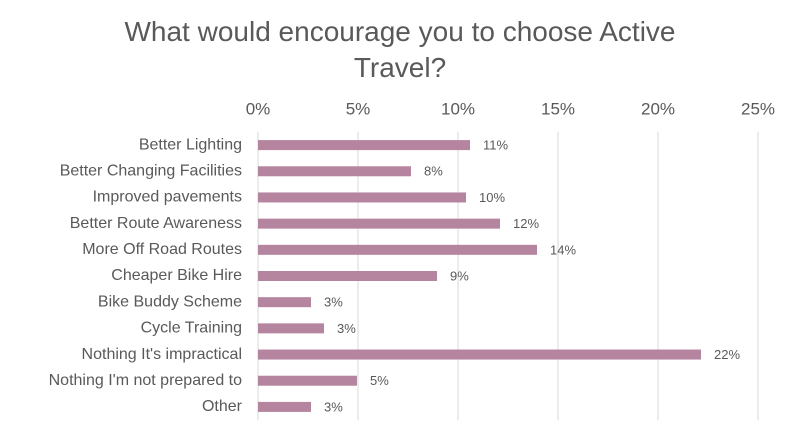  What do you see at coordinates (758, 108) in the screenshot?
I see `x-tick-label: 25%` at bounding box center [758, 108].